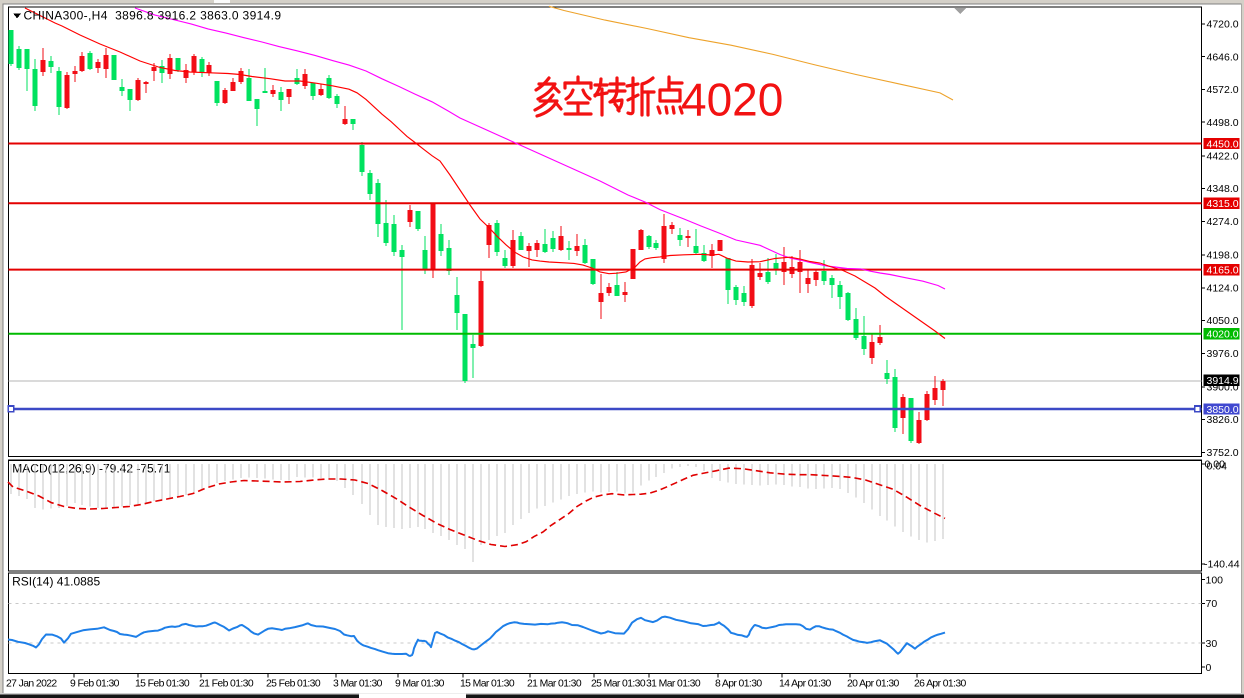 Image resolution: width=1244 pixels, height=698 pixels. I want to click on svg-text: 0.00, so click(1215, 465).